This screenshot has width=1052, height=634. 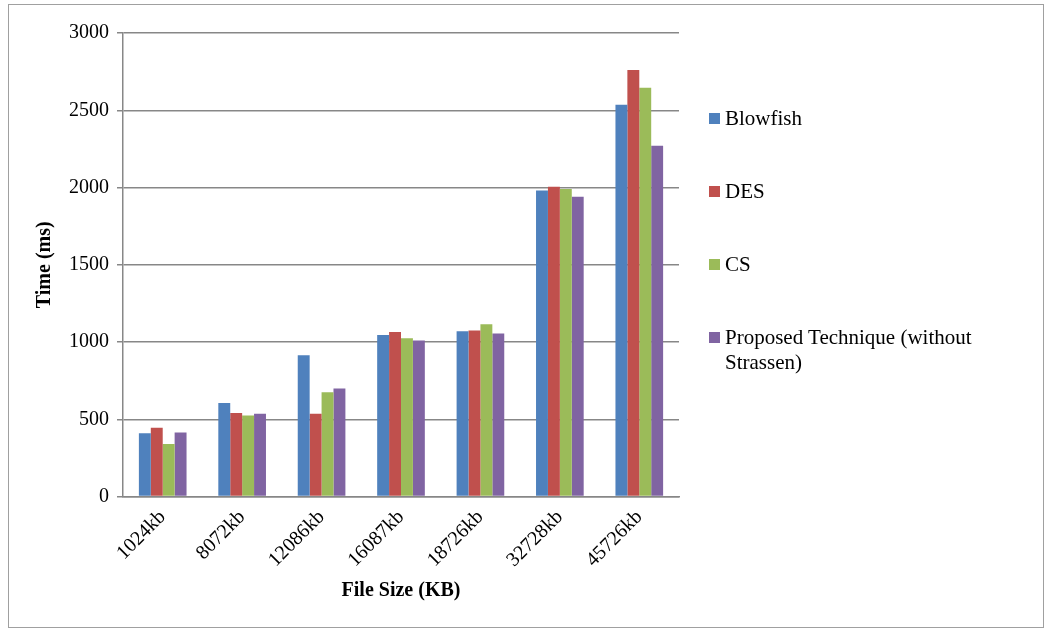 I want to click on y-tick-label: 1500, so click(x=89, y=263).